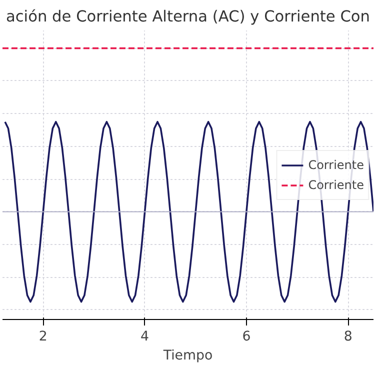 The height and width of the screenshot is (366, 375). I want to click on x-tick-label: 8, so click(348, 337).